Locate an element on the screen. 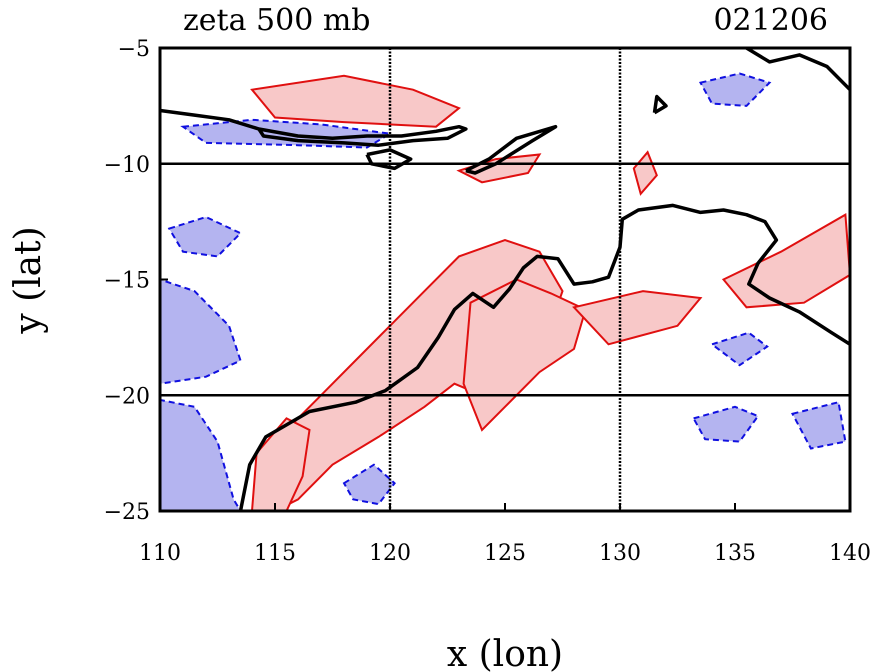 This screenshot has height=672, width=880. negative-region-sw-corner is located at coordinates (201, 454).